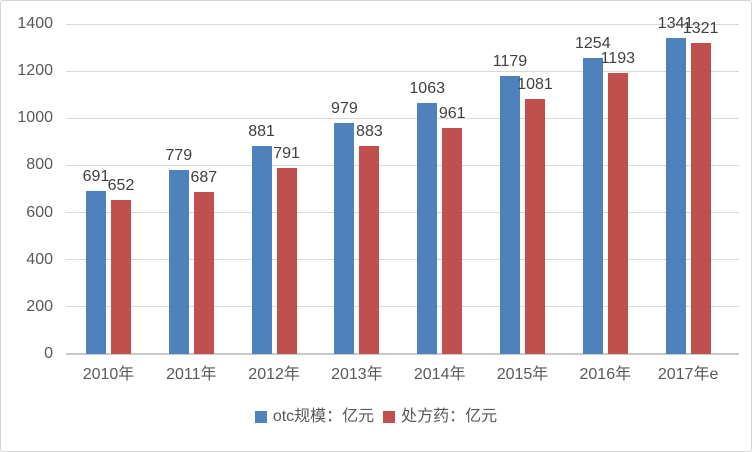 The image size is (752, 452). Describe the element at coordinates (96, 272) in the screenshot. I see `bar-otc-2010年` at that location.